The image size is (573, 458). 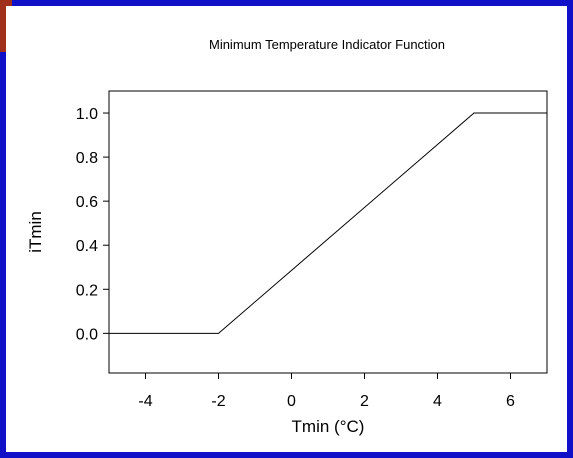 What do you see at coordinates (327, 44) in the screenshot?
I see `chart-title: Minimum Temperature Indicator Function` at bounding box center [327, 44].